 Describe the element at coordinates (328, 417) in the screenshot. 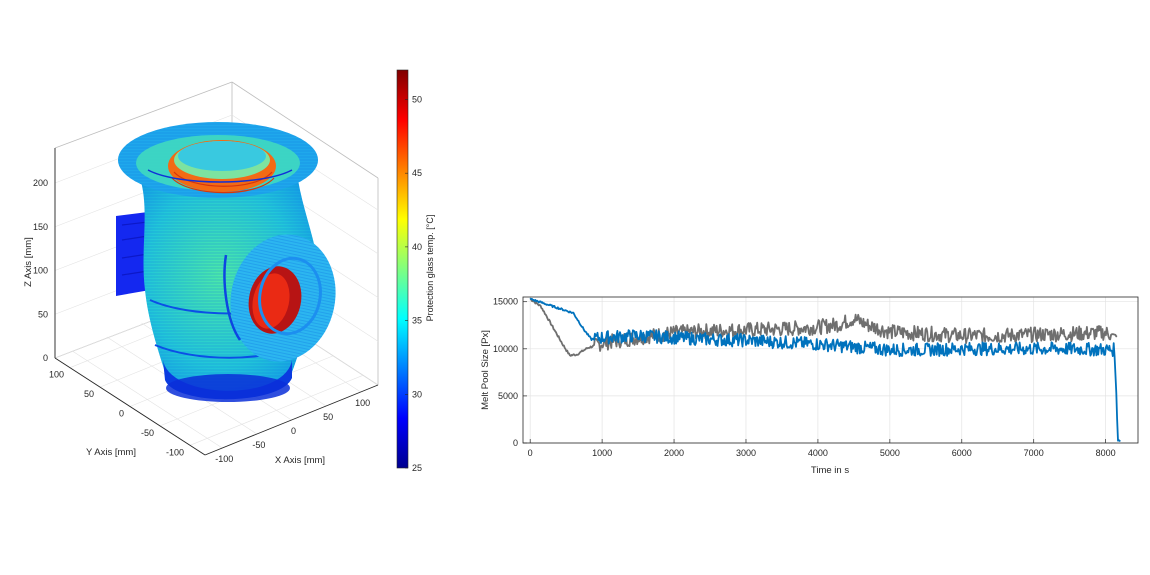

I see `x-tick-label: 50` at that location.